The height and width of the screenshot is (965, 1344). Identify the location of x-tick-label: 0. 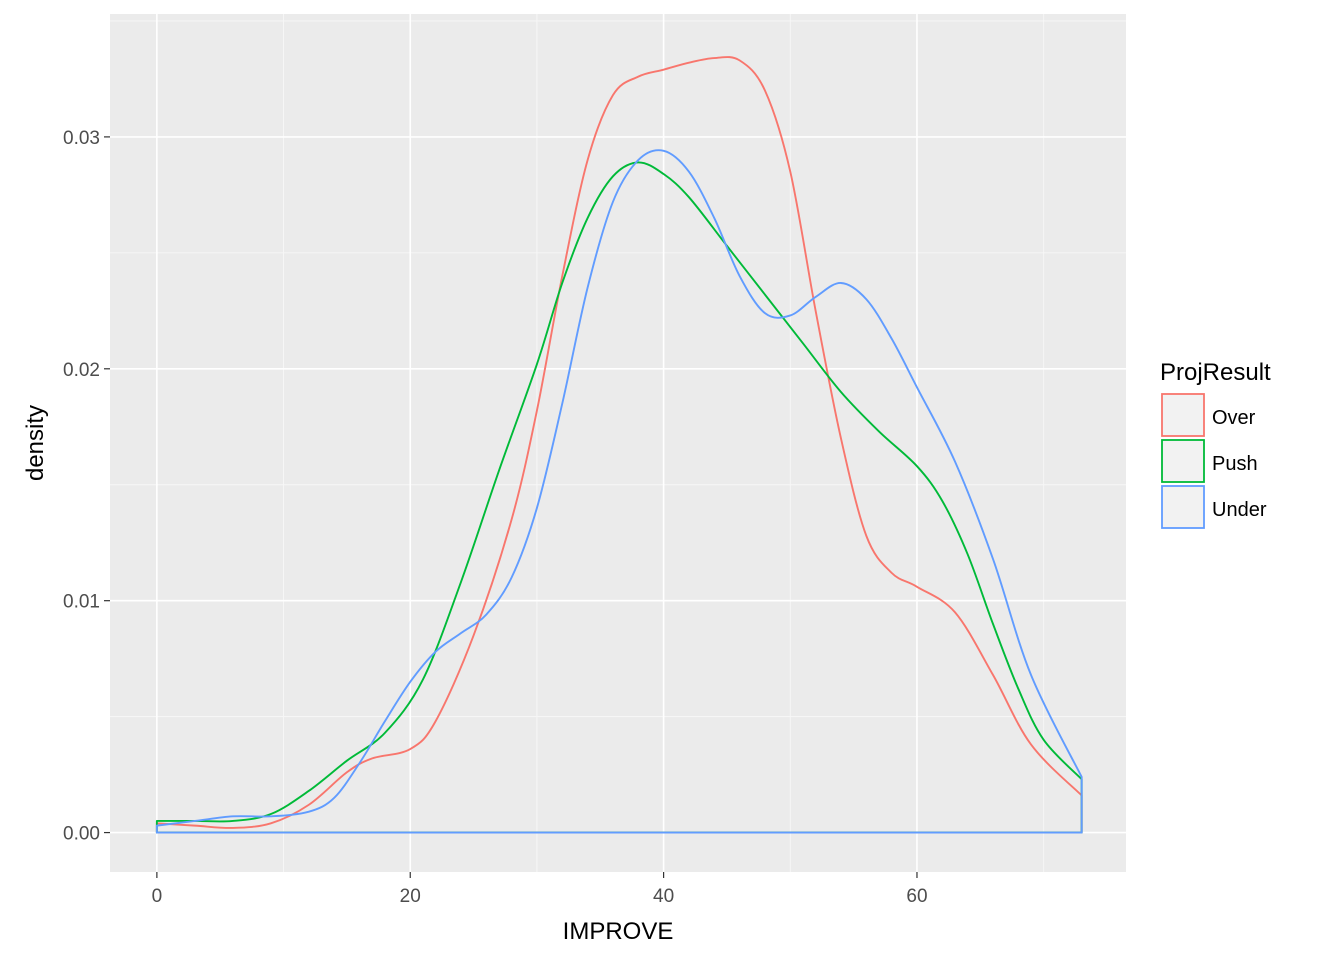
(157, 896).